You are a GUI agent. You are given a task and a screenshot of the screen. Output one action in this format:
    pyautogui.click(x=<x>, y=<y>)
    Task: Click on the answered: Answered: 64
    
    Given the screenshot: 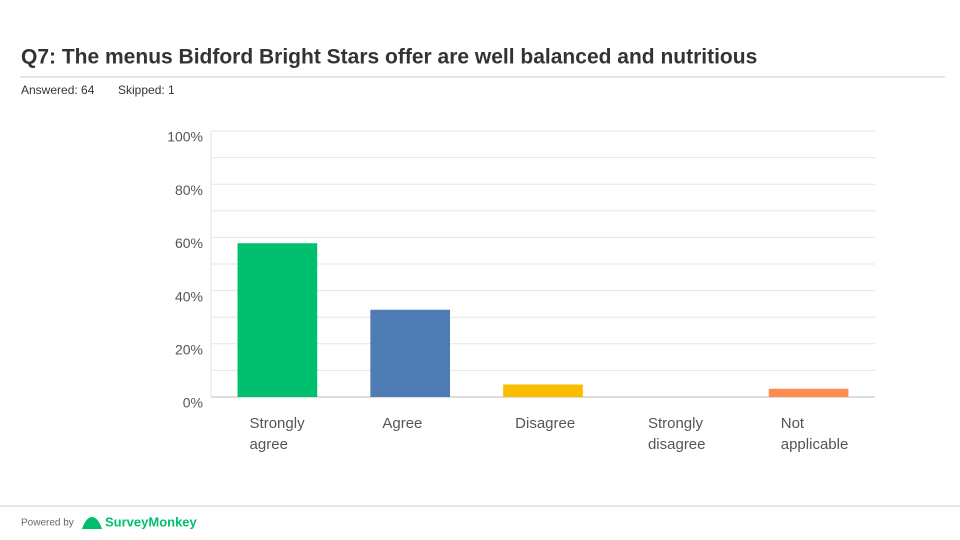 What is the action you would take?
    pyautogui.click(x=58, y=90)
    